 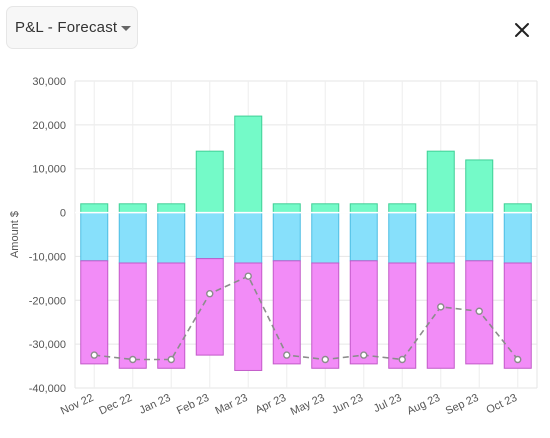 I want to click on chevron-down-icon, so click(x=126, y=28).